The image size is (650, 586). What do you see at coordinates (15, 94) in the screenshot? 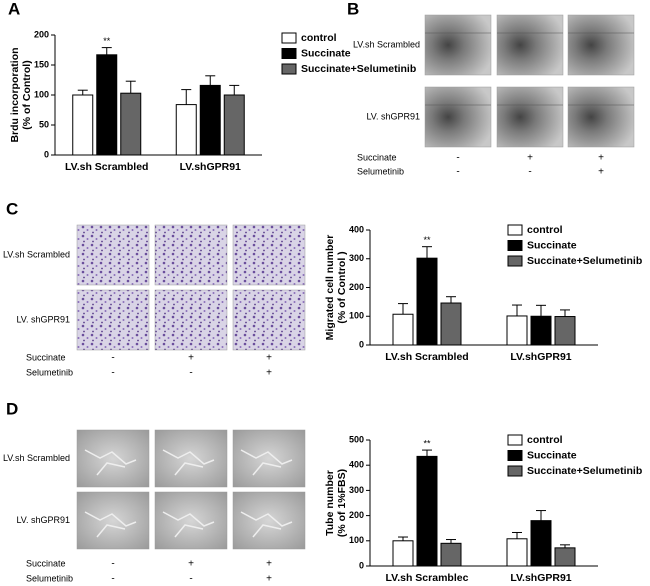
I see `y-axis-label: Brdu incorporation` at bounding box center [15, 94].